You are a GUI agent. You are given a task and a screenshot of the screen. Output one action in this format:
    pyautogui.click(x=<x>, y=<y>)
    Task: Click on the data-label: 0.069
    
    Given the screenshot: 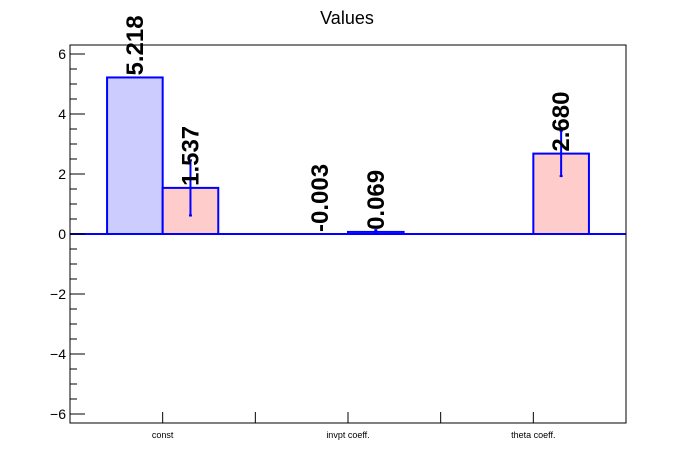 What is the action you would take?
    pyautogui.click(x=376, y=200)
    